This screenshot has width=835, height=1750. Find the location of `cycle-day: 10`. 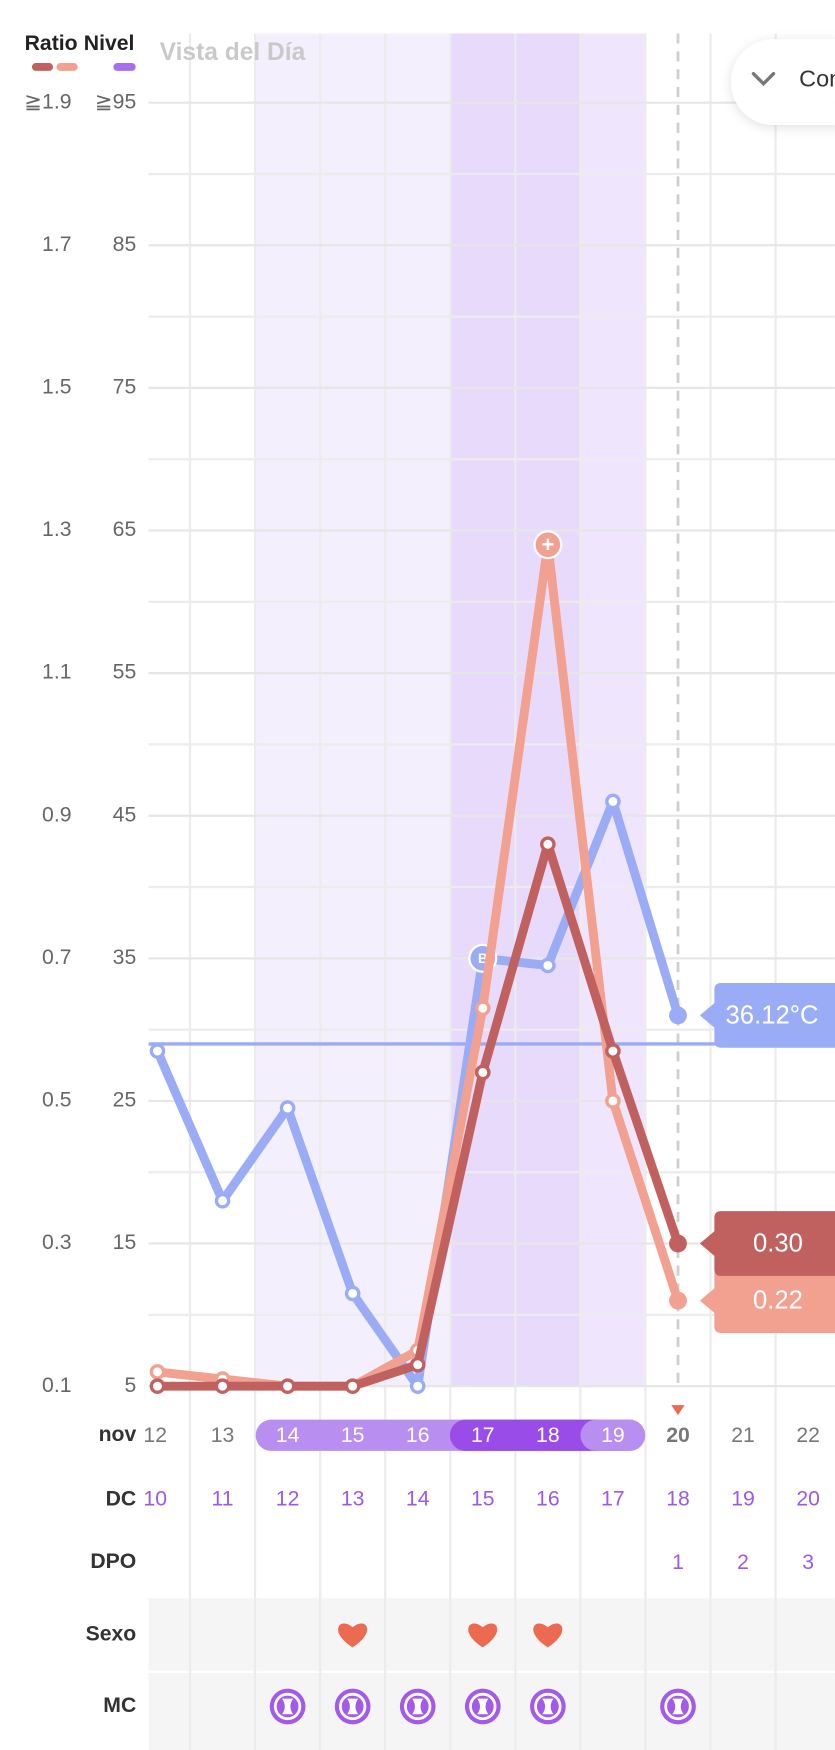

cycle-day: 10 is located at coordinates (155, 1499).